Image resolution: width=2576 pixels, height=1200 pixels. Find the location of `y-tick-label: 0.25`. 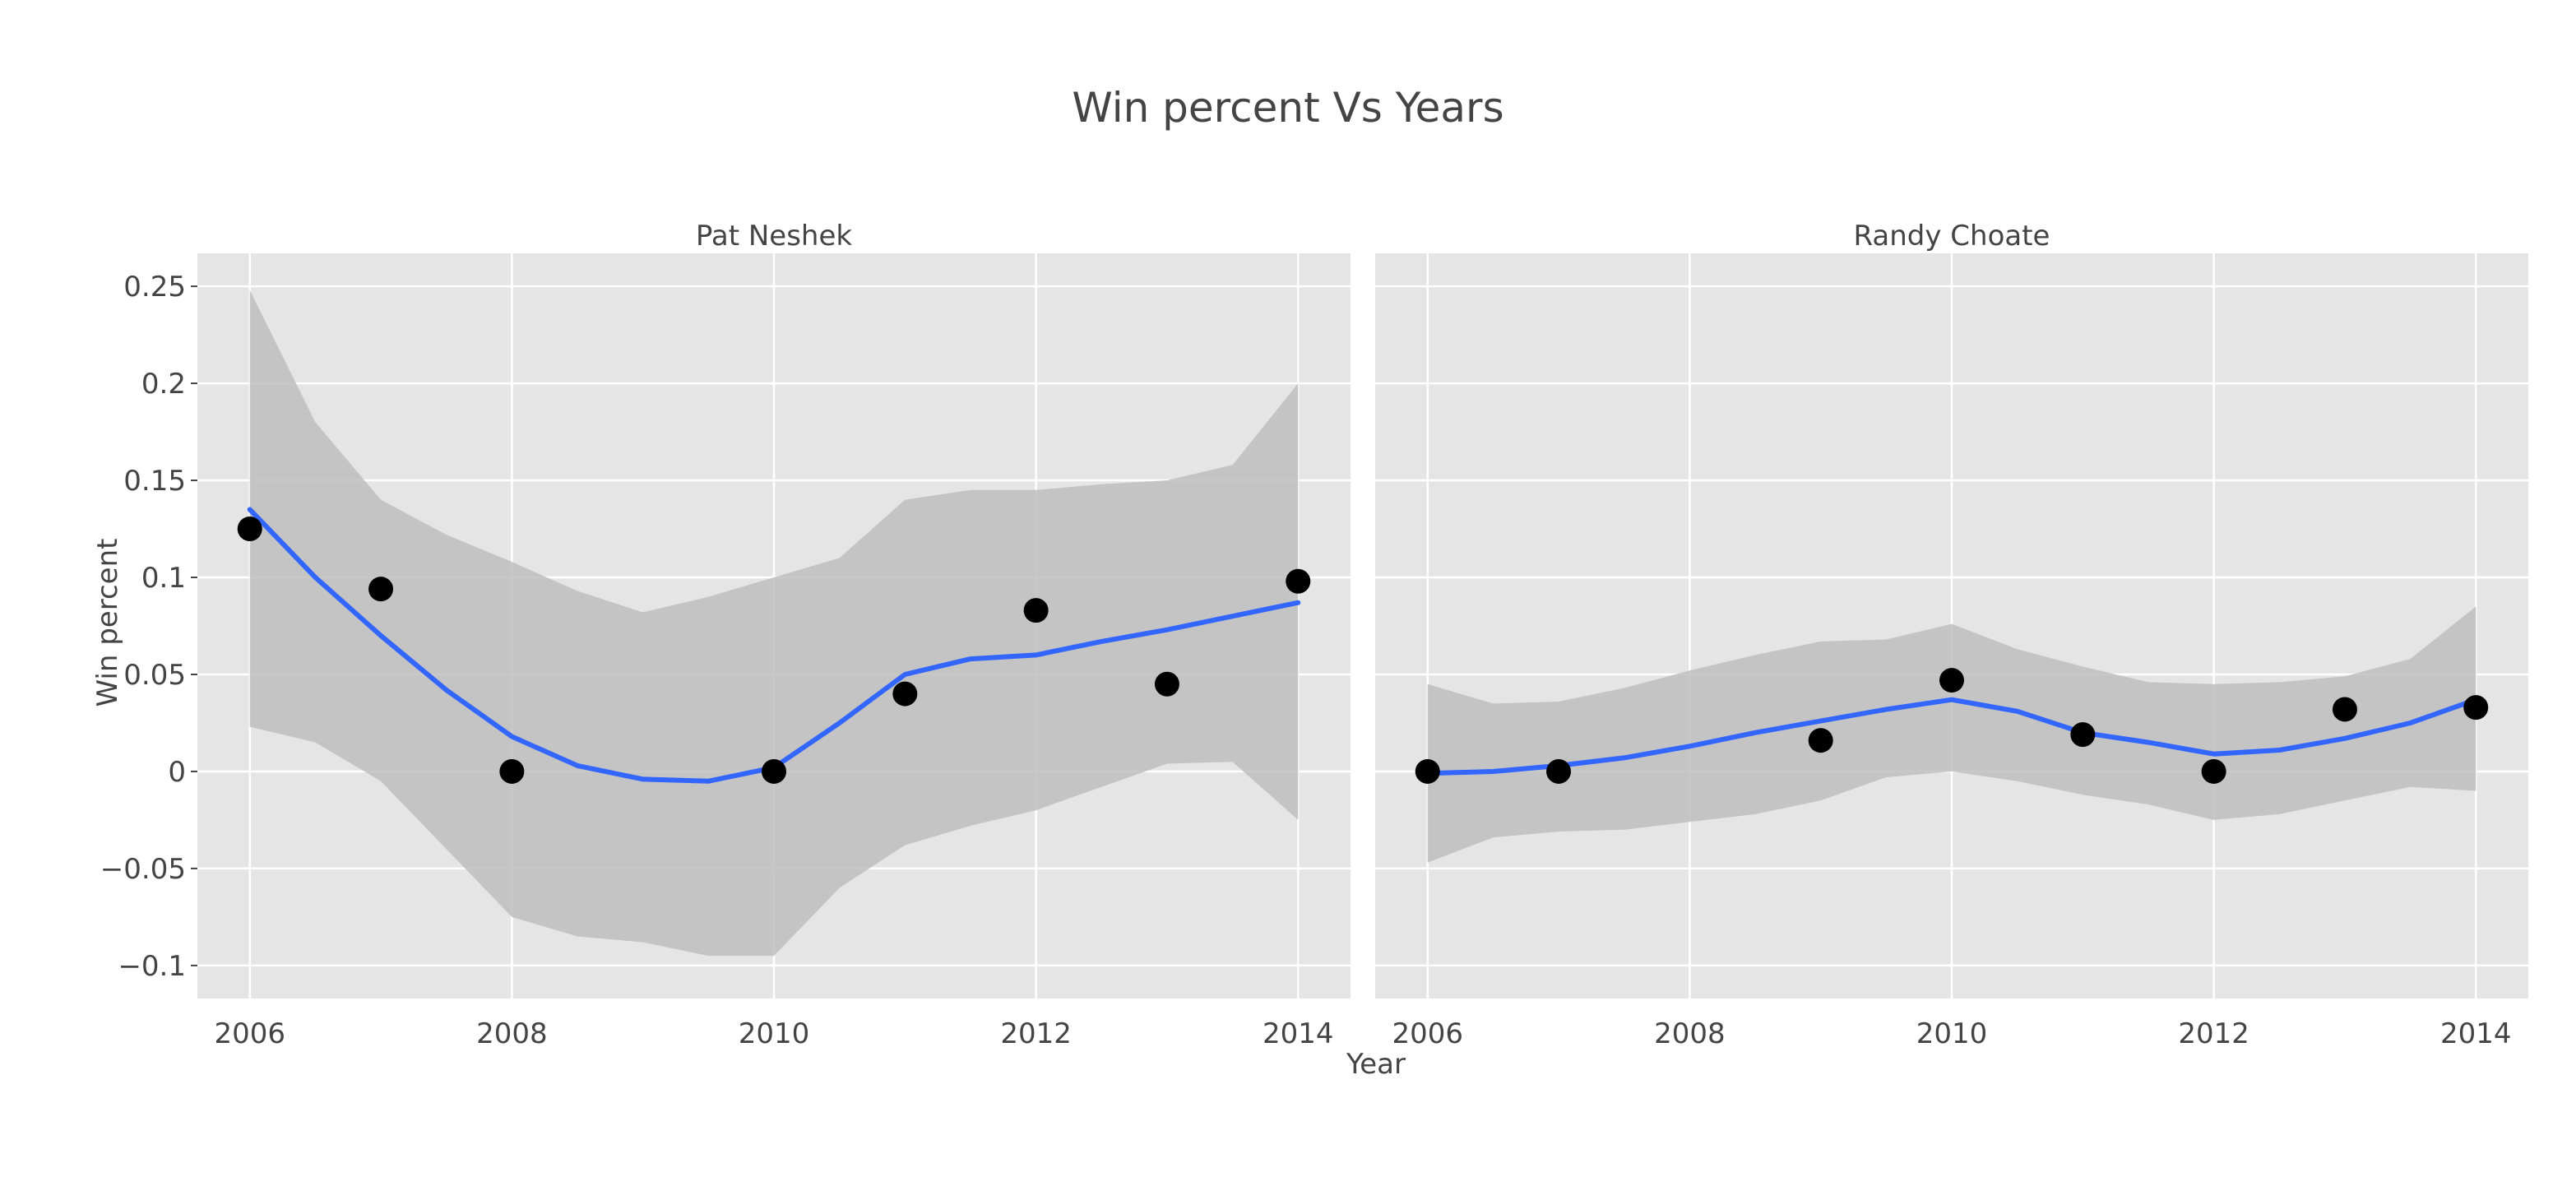

y-tick-label: 0.25 is located at coordinates (155, 287).